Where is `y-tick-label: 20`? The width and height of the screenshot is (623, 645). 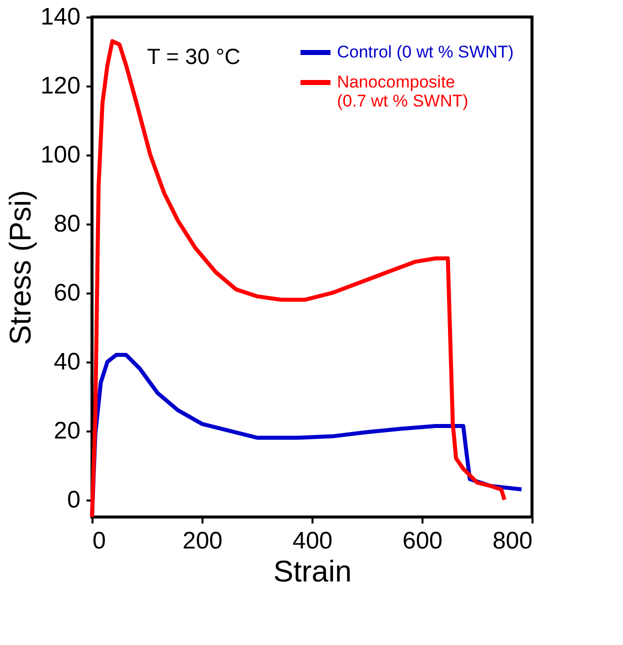 y-tick-label: 20 is located at coordinates (67, 430).